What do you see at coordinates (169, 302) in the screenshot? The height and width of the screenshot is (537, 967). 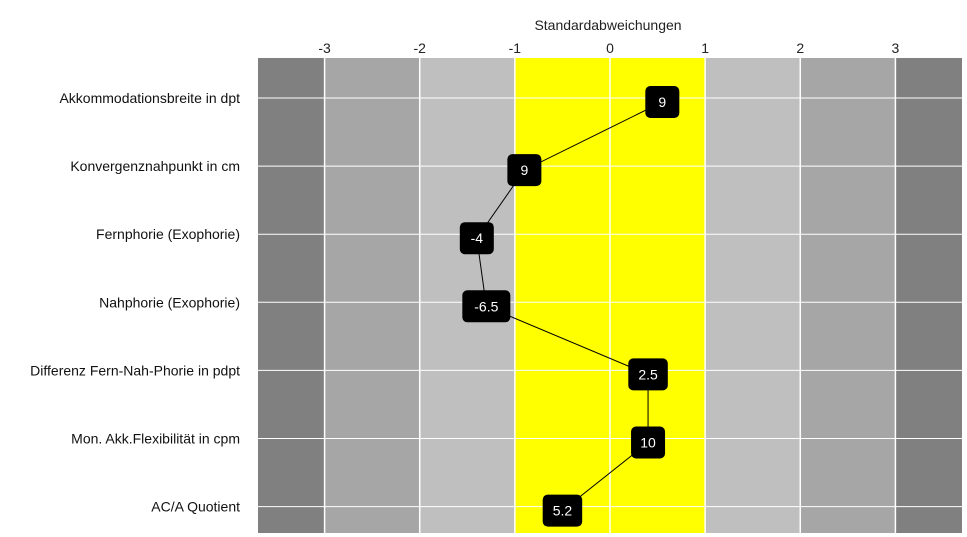 I see `row-label-3: Nahphorie (Exophorie)` at bounding box center [169, 302].